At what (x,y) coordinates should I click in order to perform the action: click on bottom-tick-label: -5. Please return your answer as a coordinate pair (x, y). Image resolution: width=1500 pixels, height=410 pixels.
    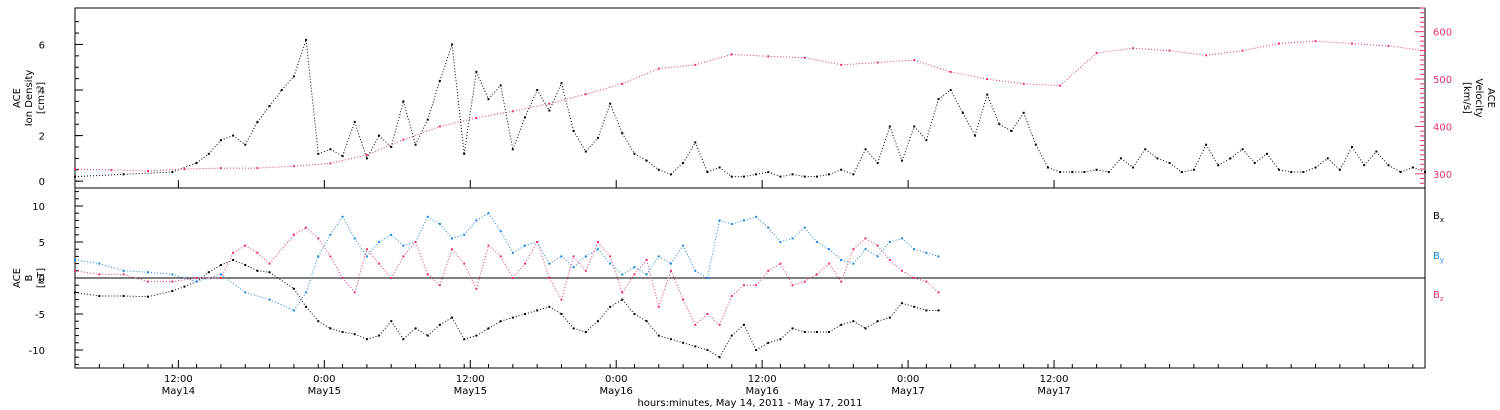
    Looking at the image, I should click on (40, 315).